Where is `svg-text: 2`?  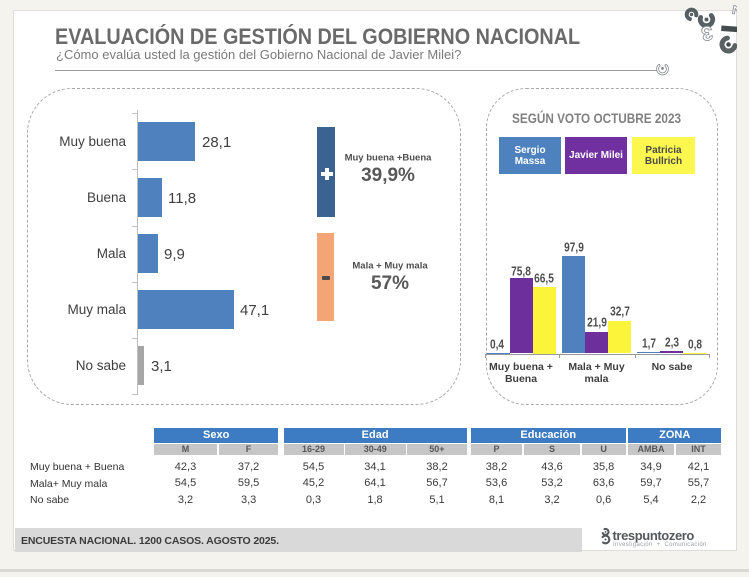 svg-text: 2 is located at coordinates (732, 10).